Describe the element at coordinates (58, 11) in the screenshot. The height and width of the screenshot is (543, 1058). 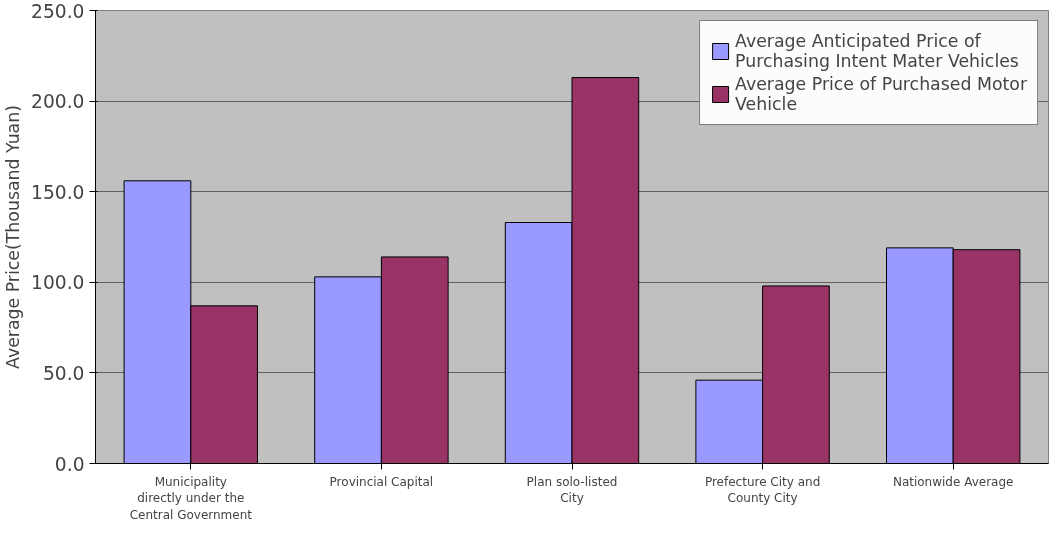
I see `y-tick-label: 250.0` at that location.